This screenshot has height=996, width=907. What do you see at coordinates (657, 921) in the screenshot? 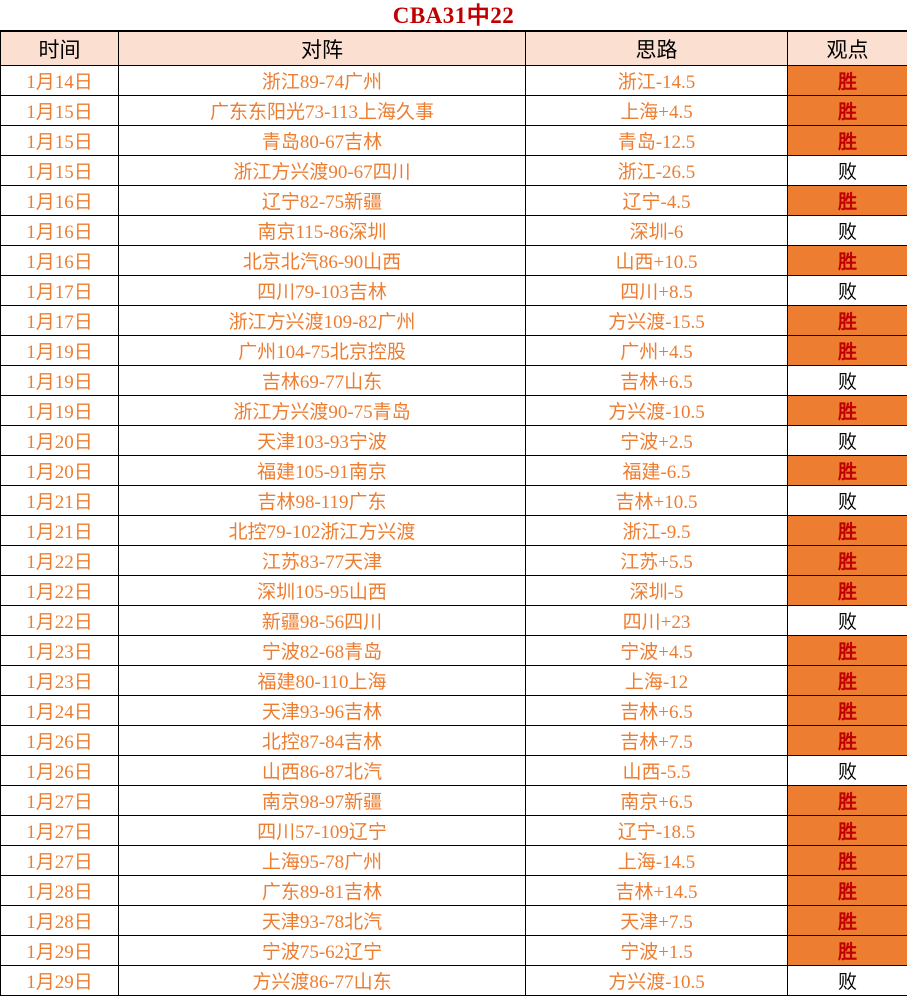
I see `cell-idea: 天津+7.5` at bounding box center [657, 921].